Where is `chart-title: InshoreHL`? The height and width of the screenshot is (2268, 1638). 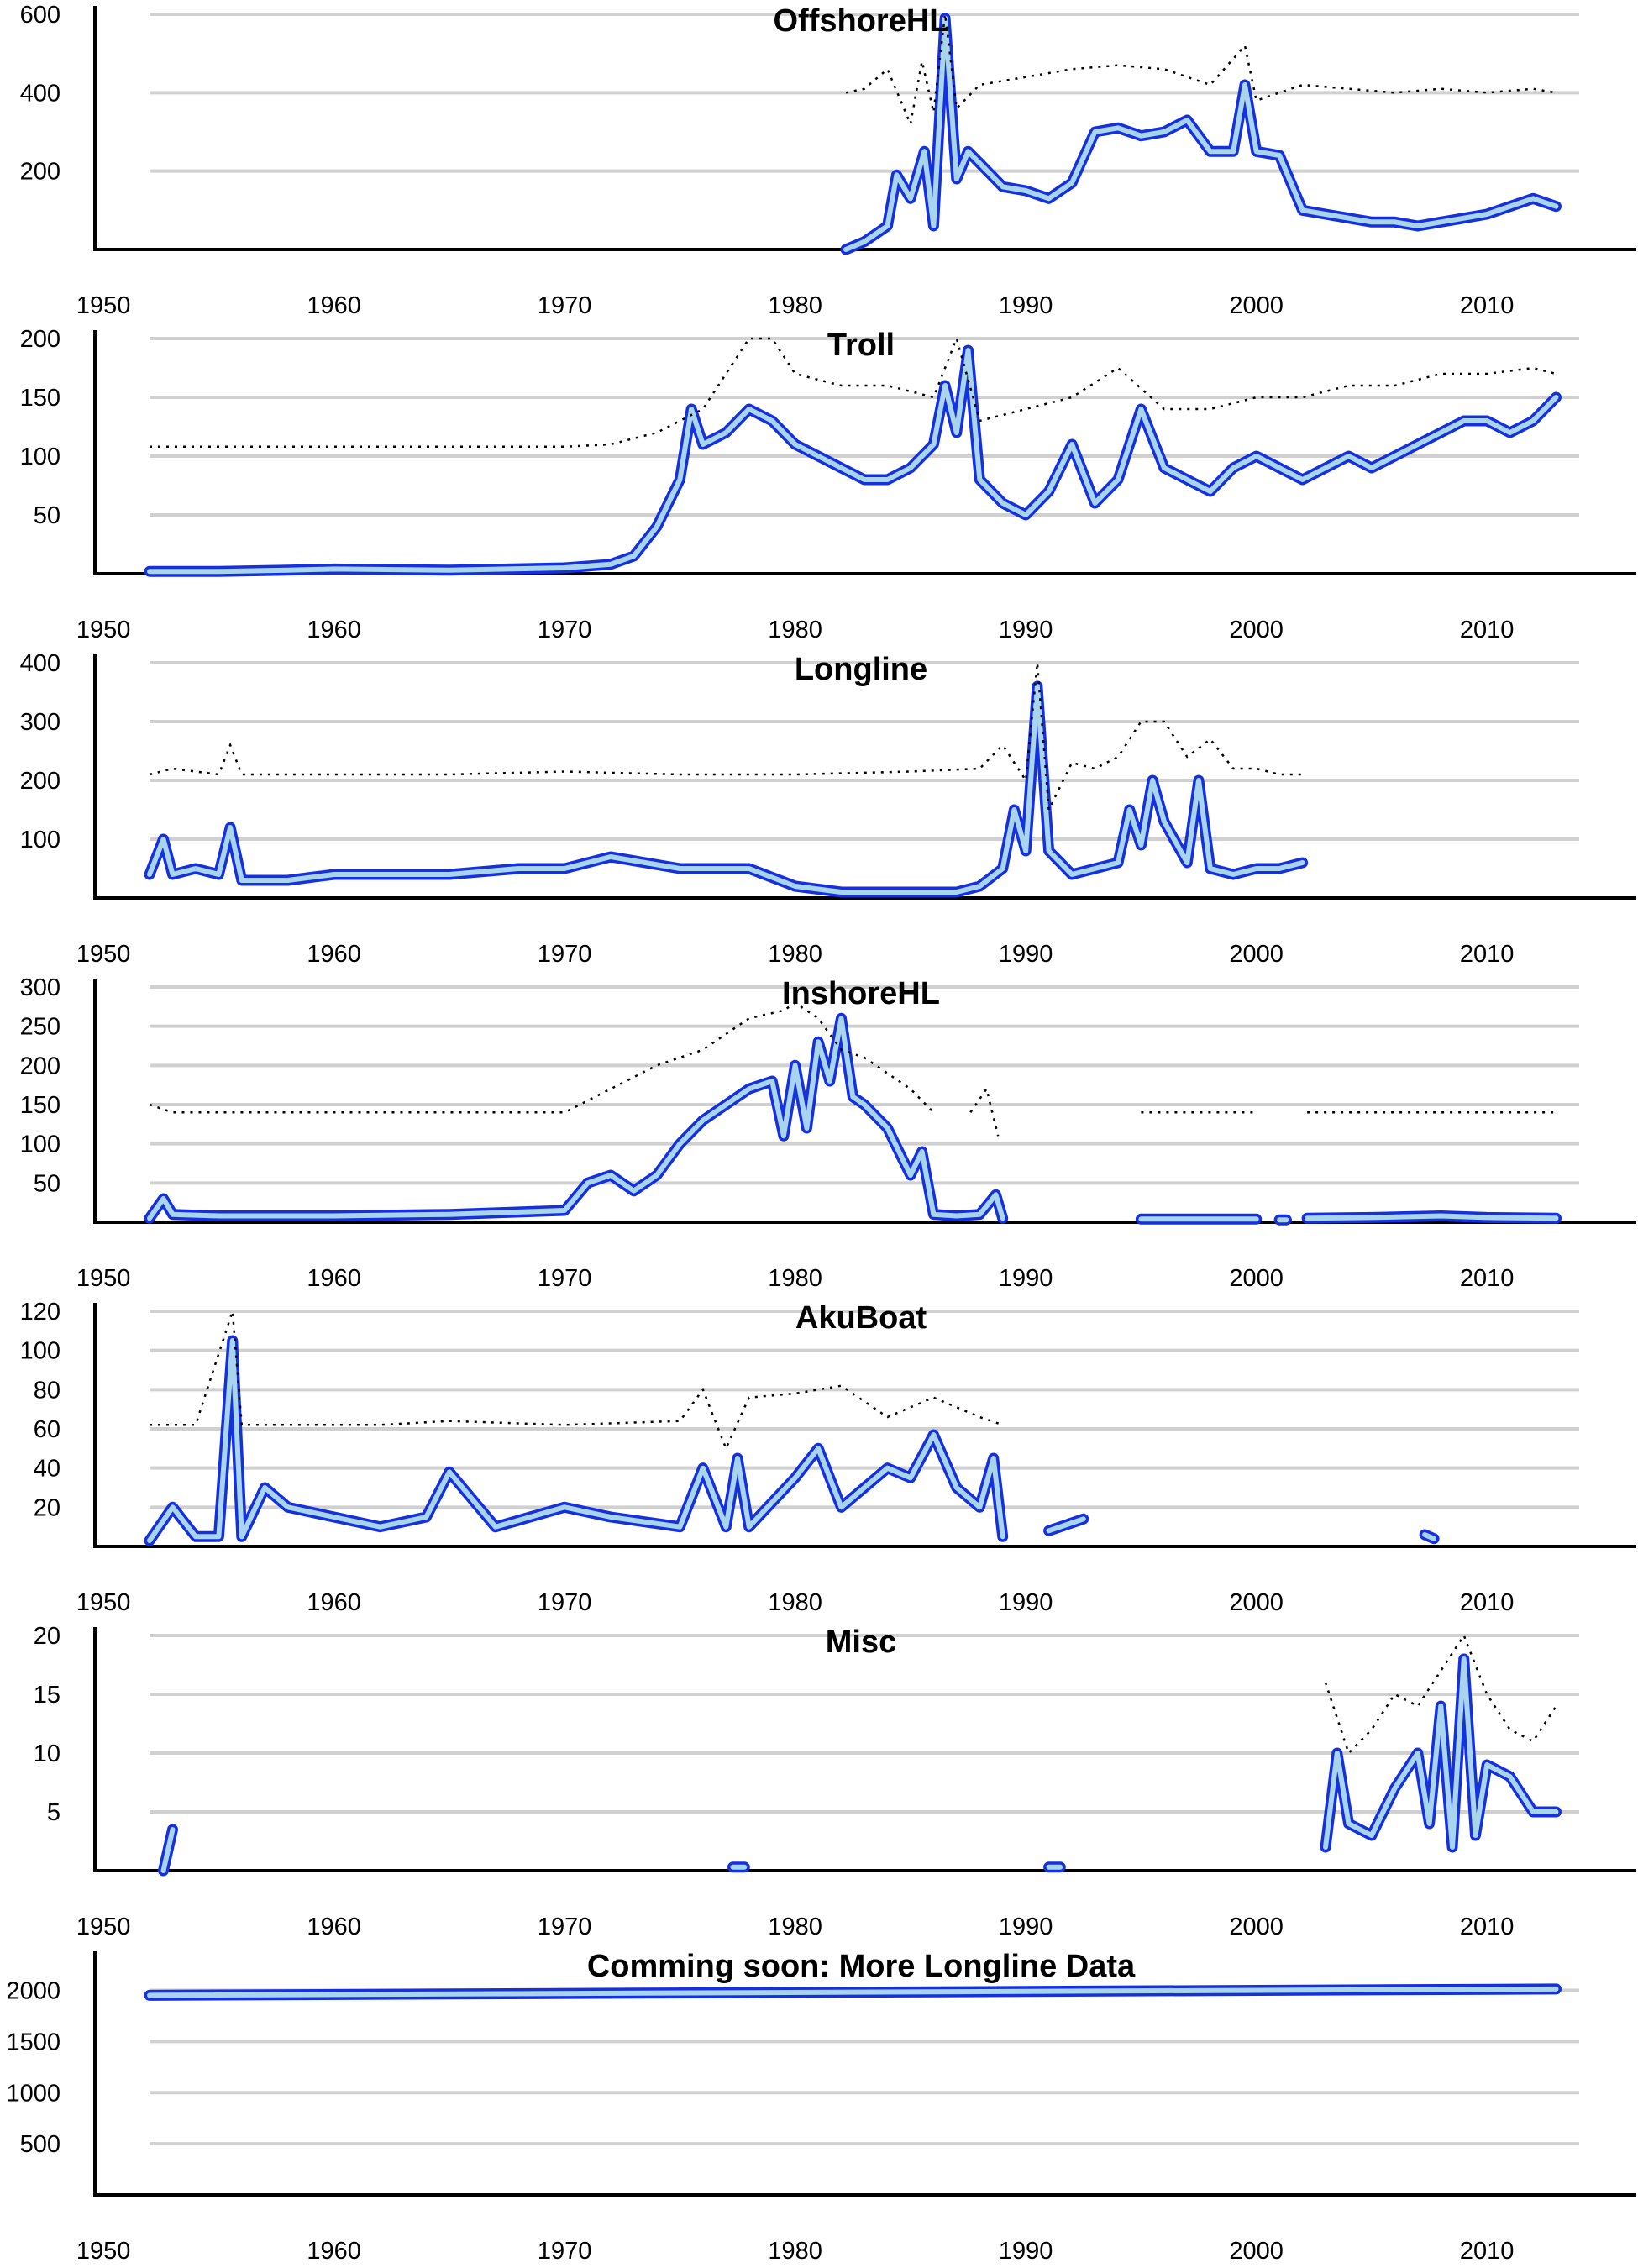
chart-title: InshoreHL is located at coordinates (861, 993).